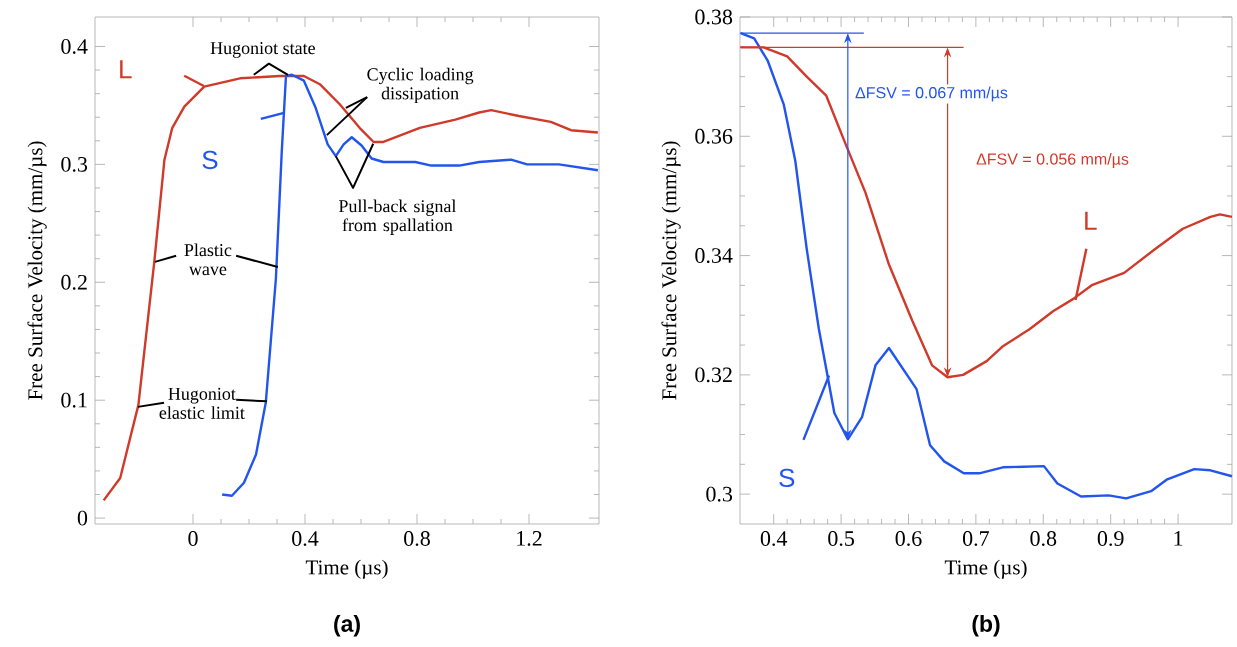 The width and height of the screenshot is (1237, 647). I want to click on x-tick-label: 1, so click(1178, 538).